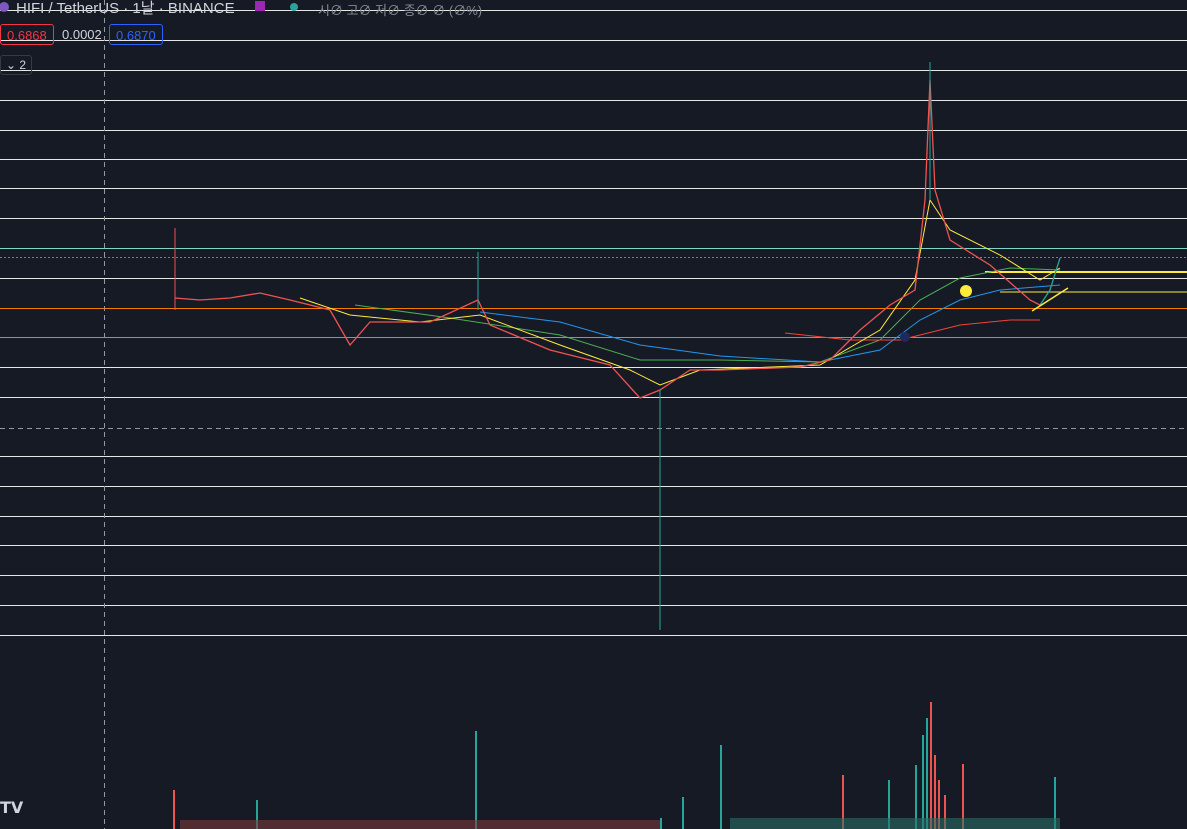 This screenshot has height=829, width=1187. I want to click on status-dot, so click(294, 7).